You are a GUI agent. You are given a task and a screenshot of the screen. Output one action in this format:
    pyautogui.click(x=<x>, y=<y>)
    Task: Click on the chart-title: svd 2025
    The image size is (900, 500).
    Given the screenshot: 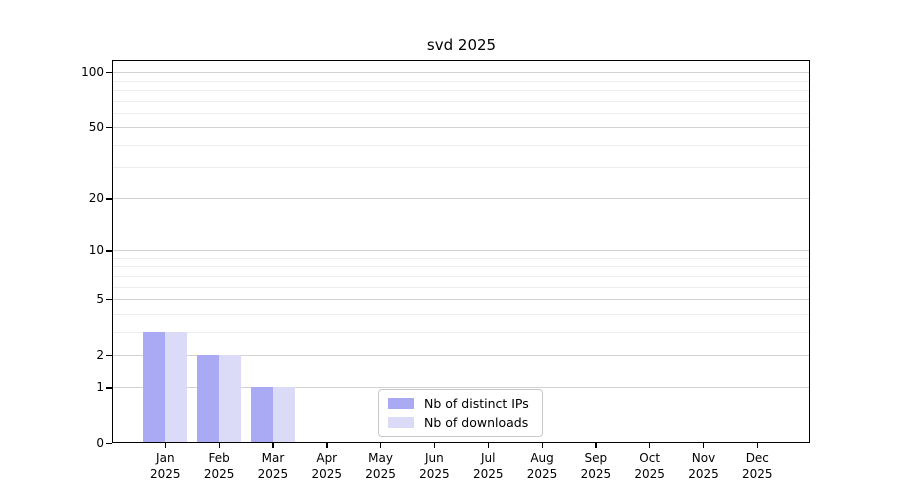 What is the action you would take?
    pyautogui.click(x=461, y=45)
    